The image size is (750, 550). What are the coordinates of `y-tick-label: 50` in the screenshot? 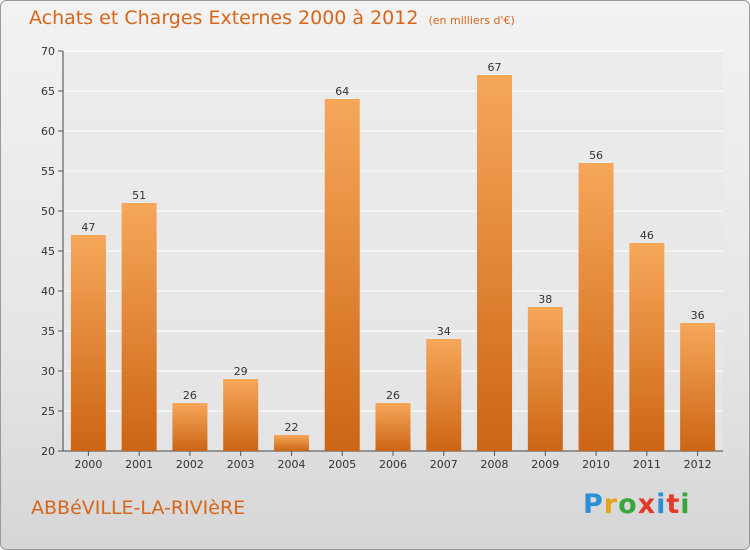 It's located at (48, 211).